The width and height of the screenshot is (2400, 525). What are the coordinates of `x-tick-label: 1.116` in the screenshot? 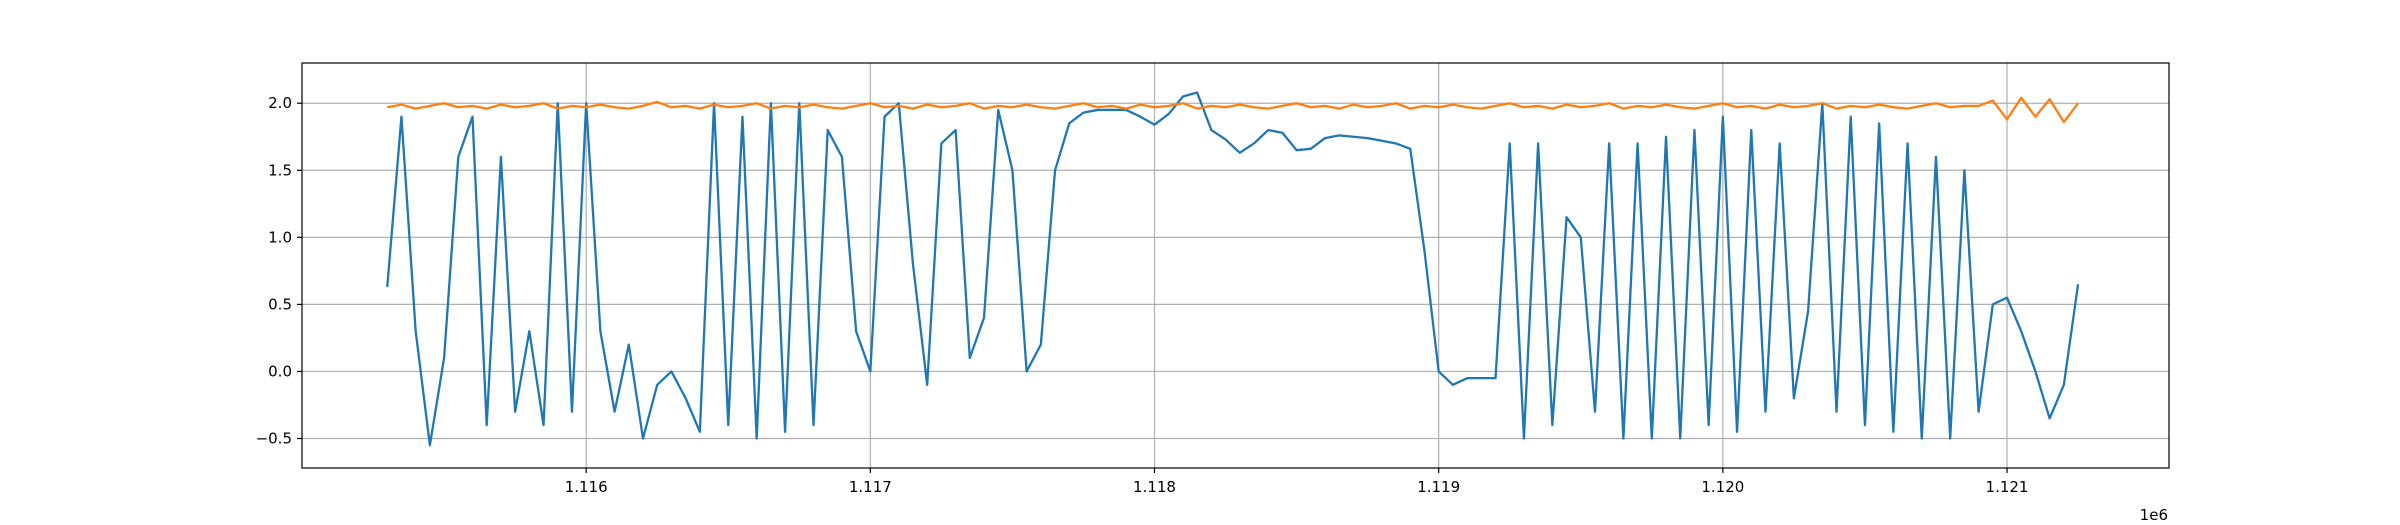 It's located at (586, 487).